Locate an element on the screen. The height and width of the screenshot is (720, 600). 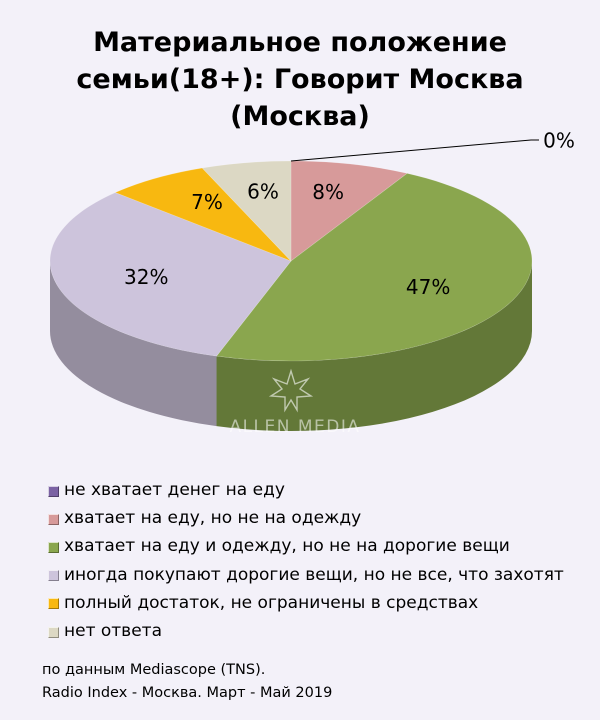
legend-item: не хватает денег на еду is located at coordinates (306, 490).